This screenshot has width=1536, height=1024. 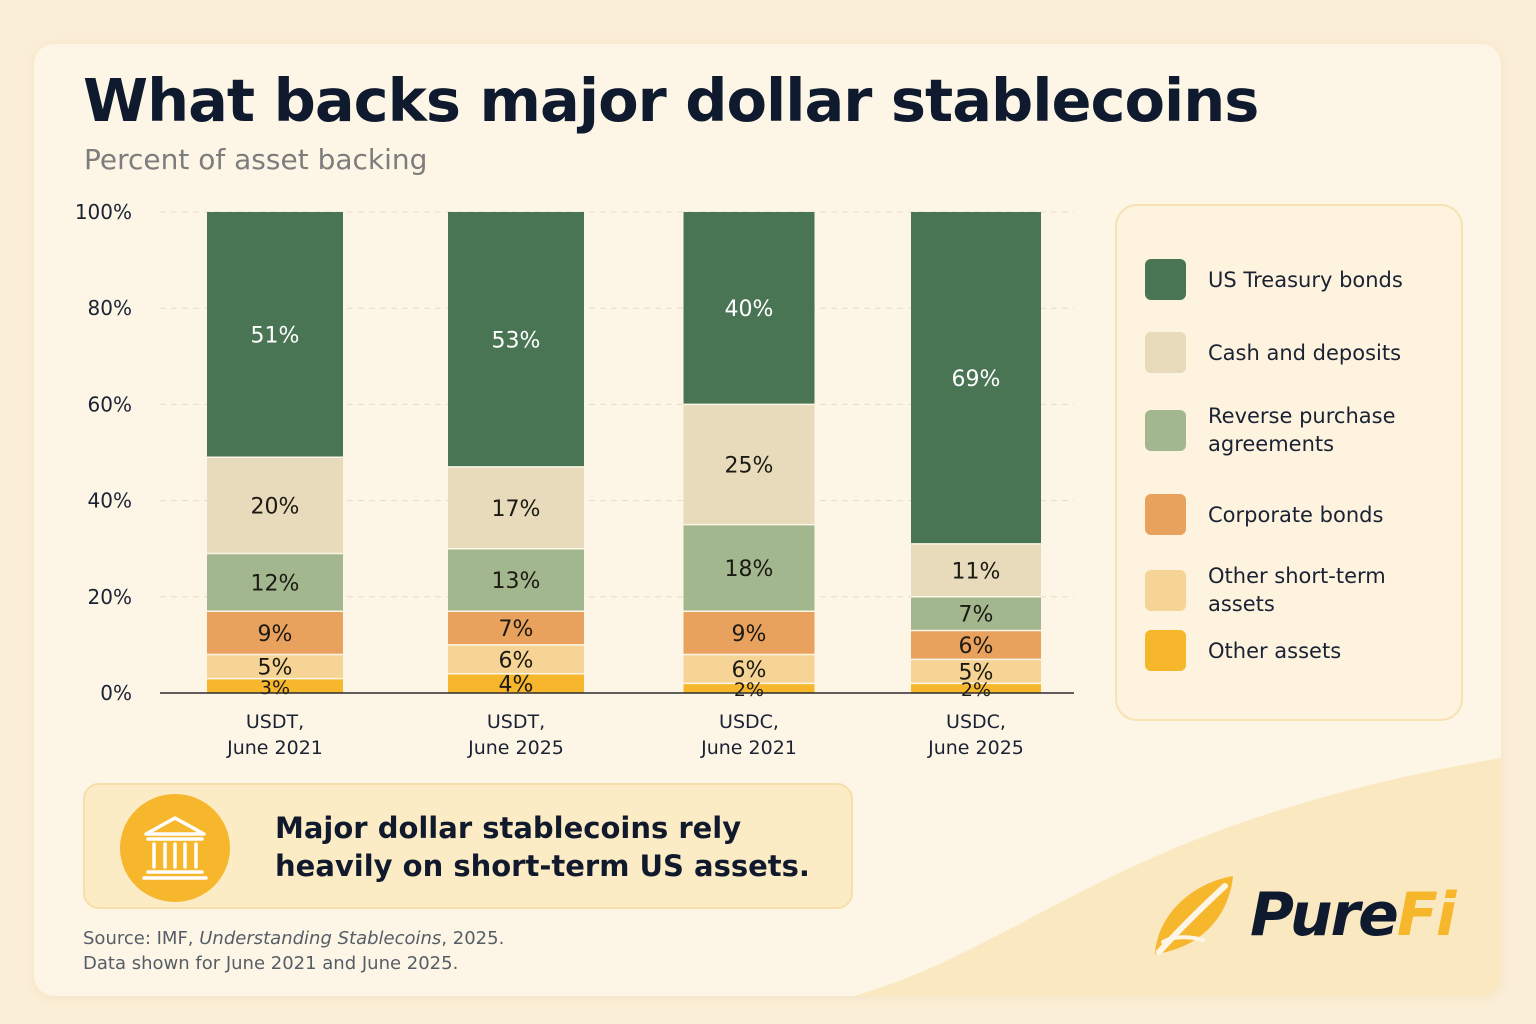 I want to click on legend-item-cash: Cash and deposits, so click(x=1301, y=352).